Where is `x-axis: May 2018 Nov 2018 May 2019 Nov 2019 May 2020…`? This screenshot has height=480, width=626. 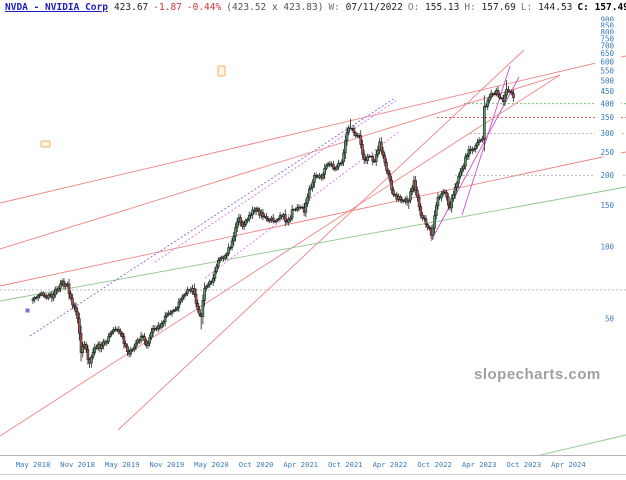 x-axis: May 2018 Nov 2018 May 2019 Nov 2019 May 2020… is located at coordinates (313, 465).